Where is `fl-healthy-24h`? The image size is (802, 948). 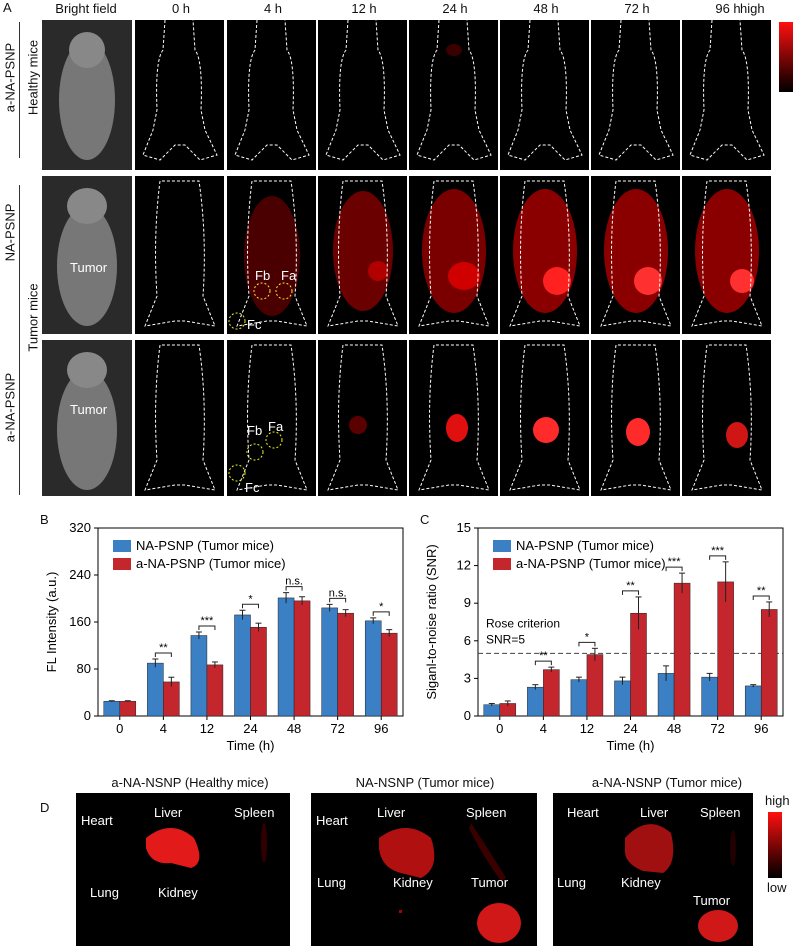
fl-healthy-24h is located at coordinates (453, 95).